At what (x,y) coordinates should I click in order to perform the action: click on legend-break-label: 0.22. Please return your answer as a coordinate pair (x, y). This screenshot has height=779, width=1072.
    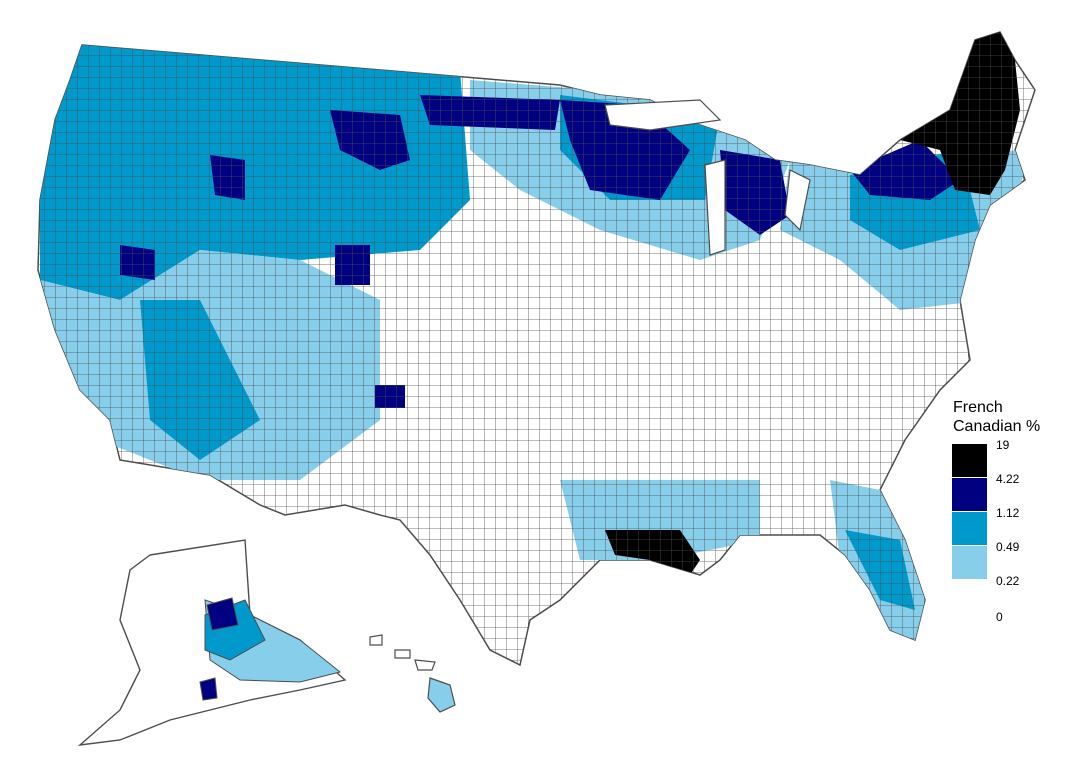
    Looking at the image, I should click on (1008, 581).